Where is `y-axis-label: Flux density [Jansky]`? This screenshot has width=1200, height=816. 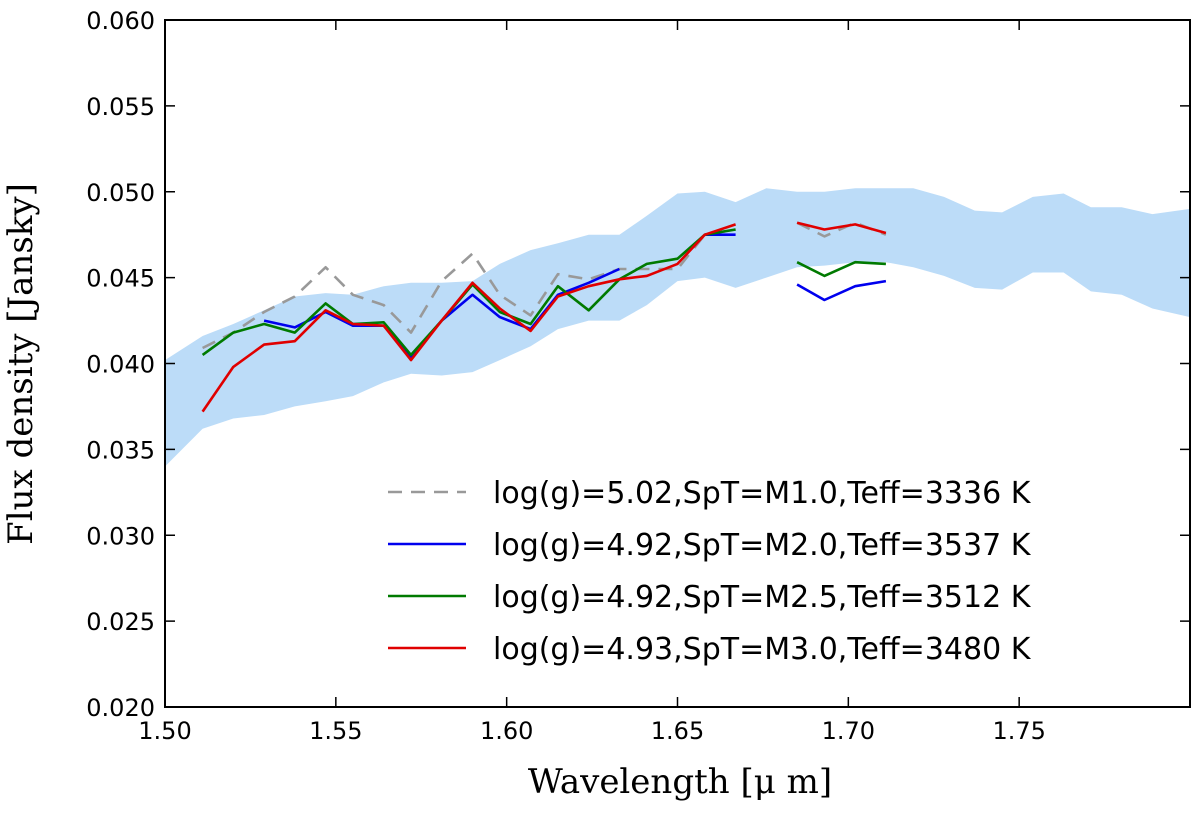
y-axis-label: Flux density [Jansky] is located at coordinates (21, 364).